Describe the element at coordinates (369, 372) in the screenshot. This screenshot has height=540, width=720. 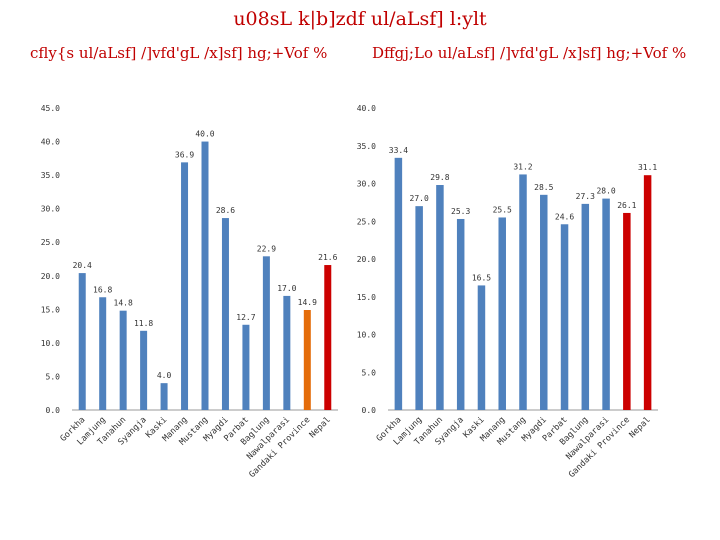
I see `right-y-tick-label: 5.0` at that location.